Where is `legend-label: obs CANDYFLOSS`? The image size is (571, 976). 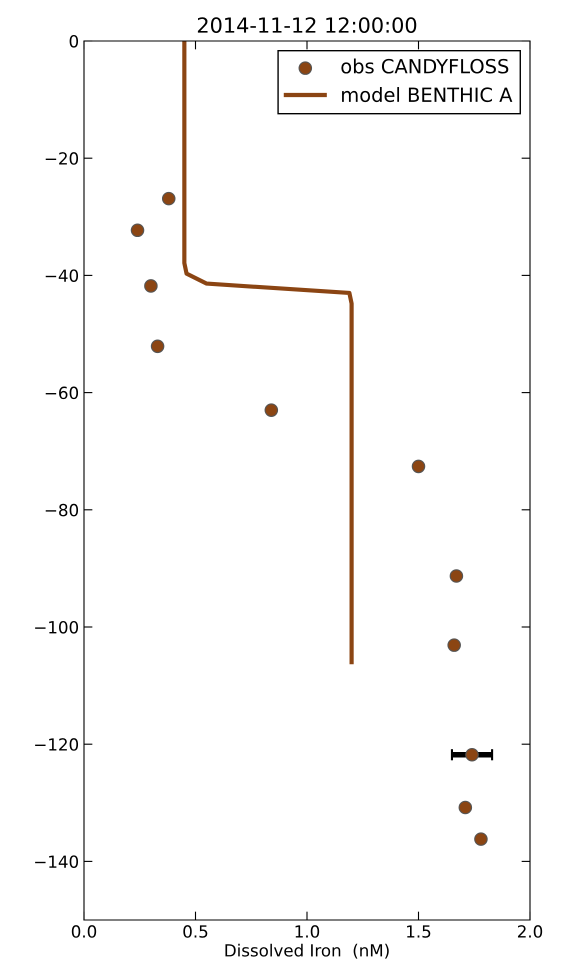
legend-label: obs CANDYFLOSS is located at coordinates (424, 66).